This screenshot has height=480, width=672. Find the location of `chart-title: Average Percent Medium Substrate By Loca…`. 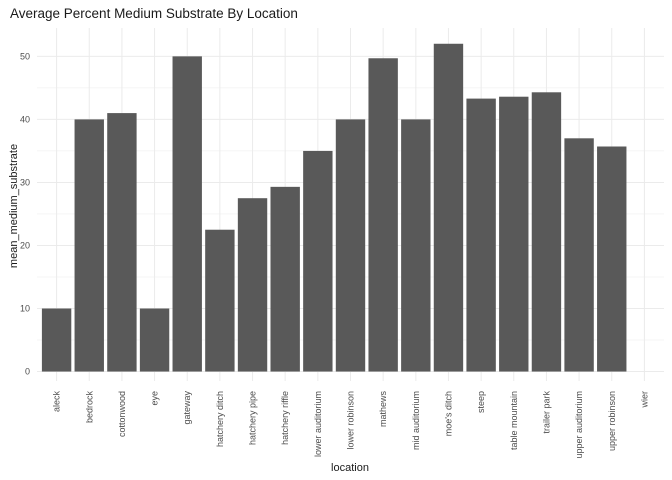

chart-title: Average Percent Medium Substrate By Loca… is located at coordinates (154, 13).